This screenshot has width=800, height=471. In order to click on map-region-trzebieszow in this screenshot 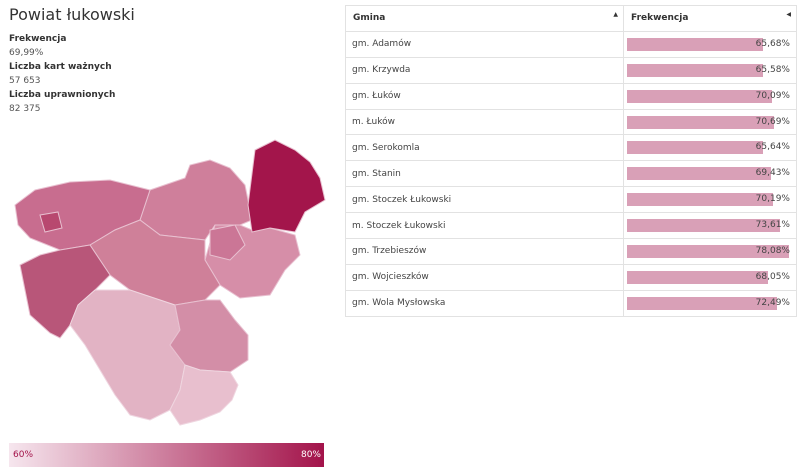, I will do `click(286, 186)`.